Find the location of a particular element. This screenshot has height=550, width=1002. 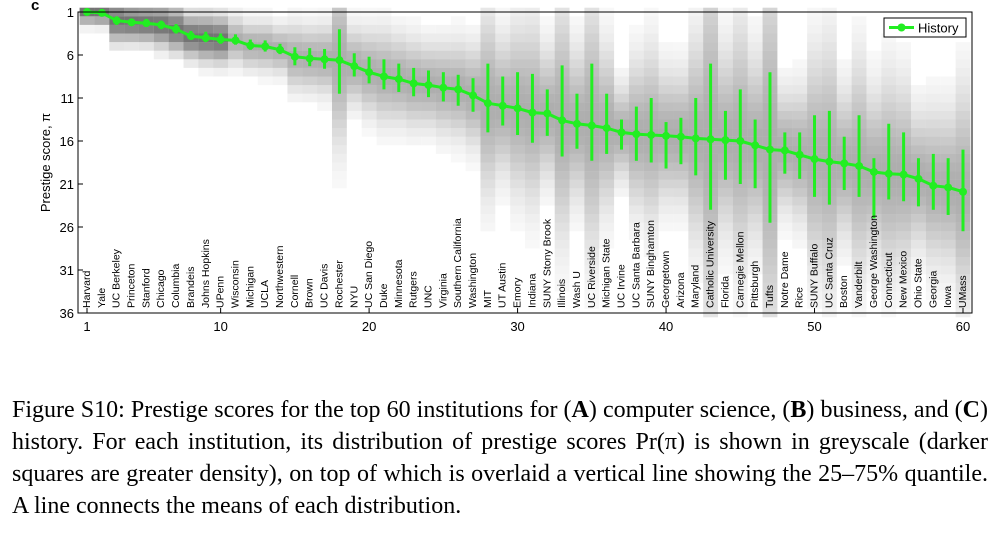

institution-label: Georgetown is located at coordinates (666, 279).